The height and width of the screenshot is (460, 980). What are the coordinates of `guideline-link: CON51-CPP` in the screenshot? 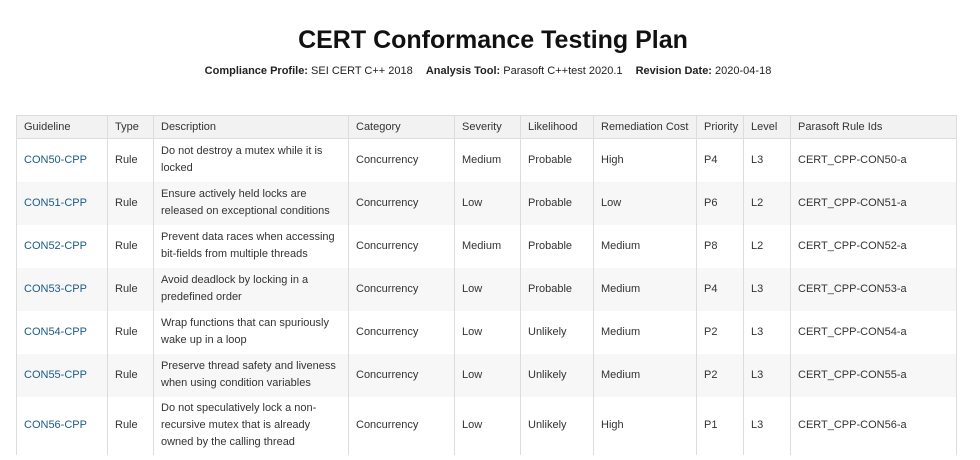 It's located at (62, 203).